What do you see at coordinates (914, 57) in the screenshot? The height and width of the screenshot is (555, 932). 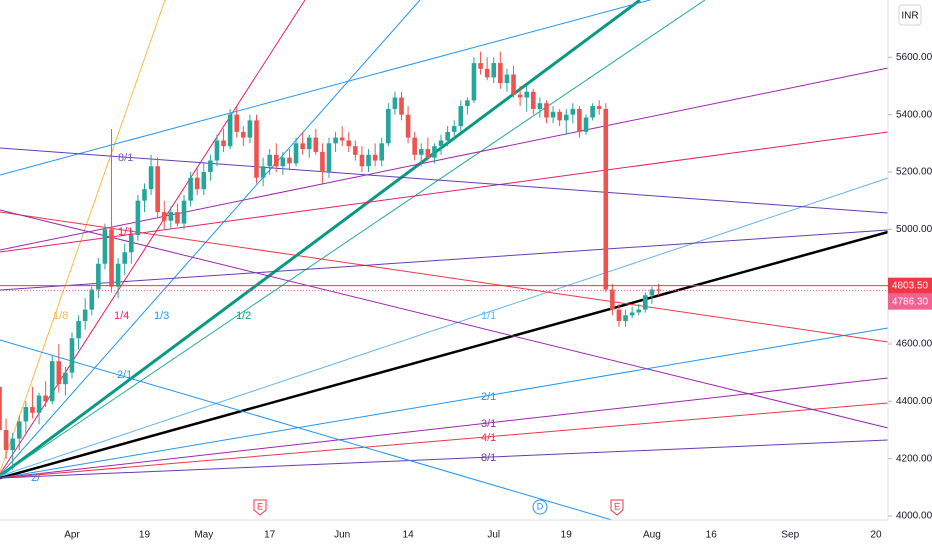 I see `y-tick-label: 5600.00` at bounding box center [914, 57].